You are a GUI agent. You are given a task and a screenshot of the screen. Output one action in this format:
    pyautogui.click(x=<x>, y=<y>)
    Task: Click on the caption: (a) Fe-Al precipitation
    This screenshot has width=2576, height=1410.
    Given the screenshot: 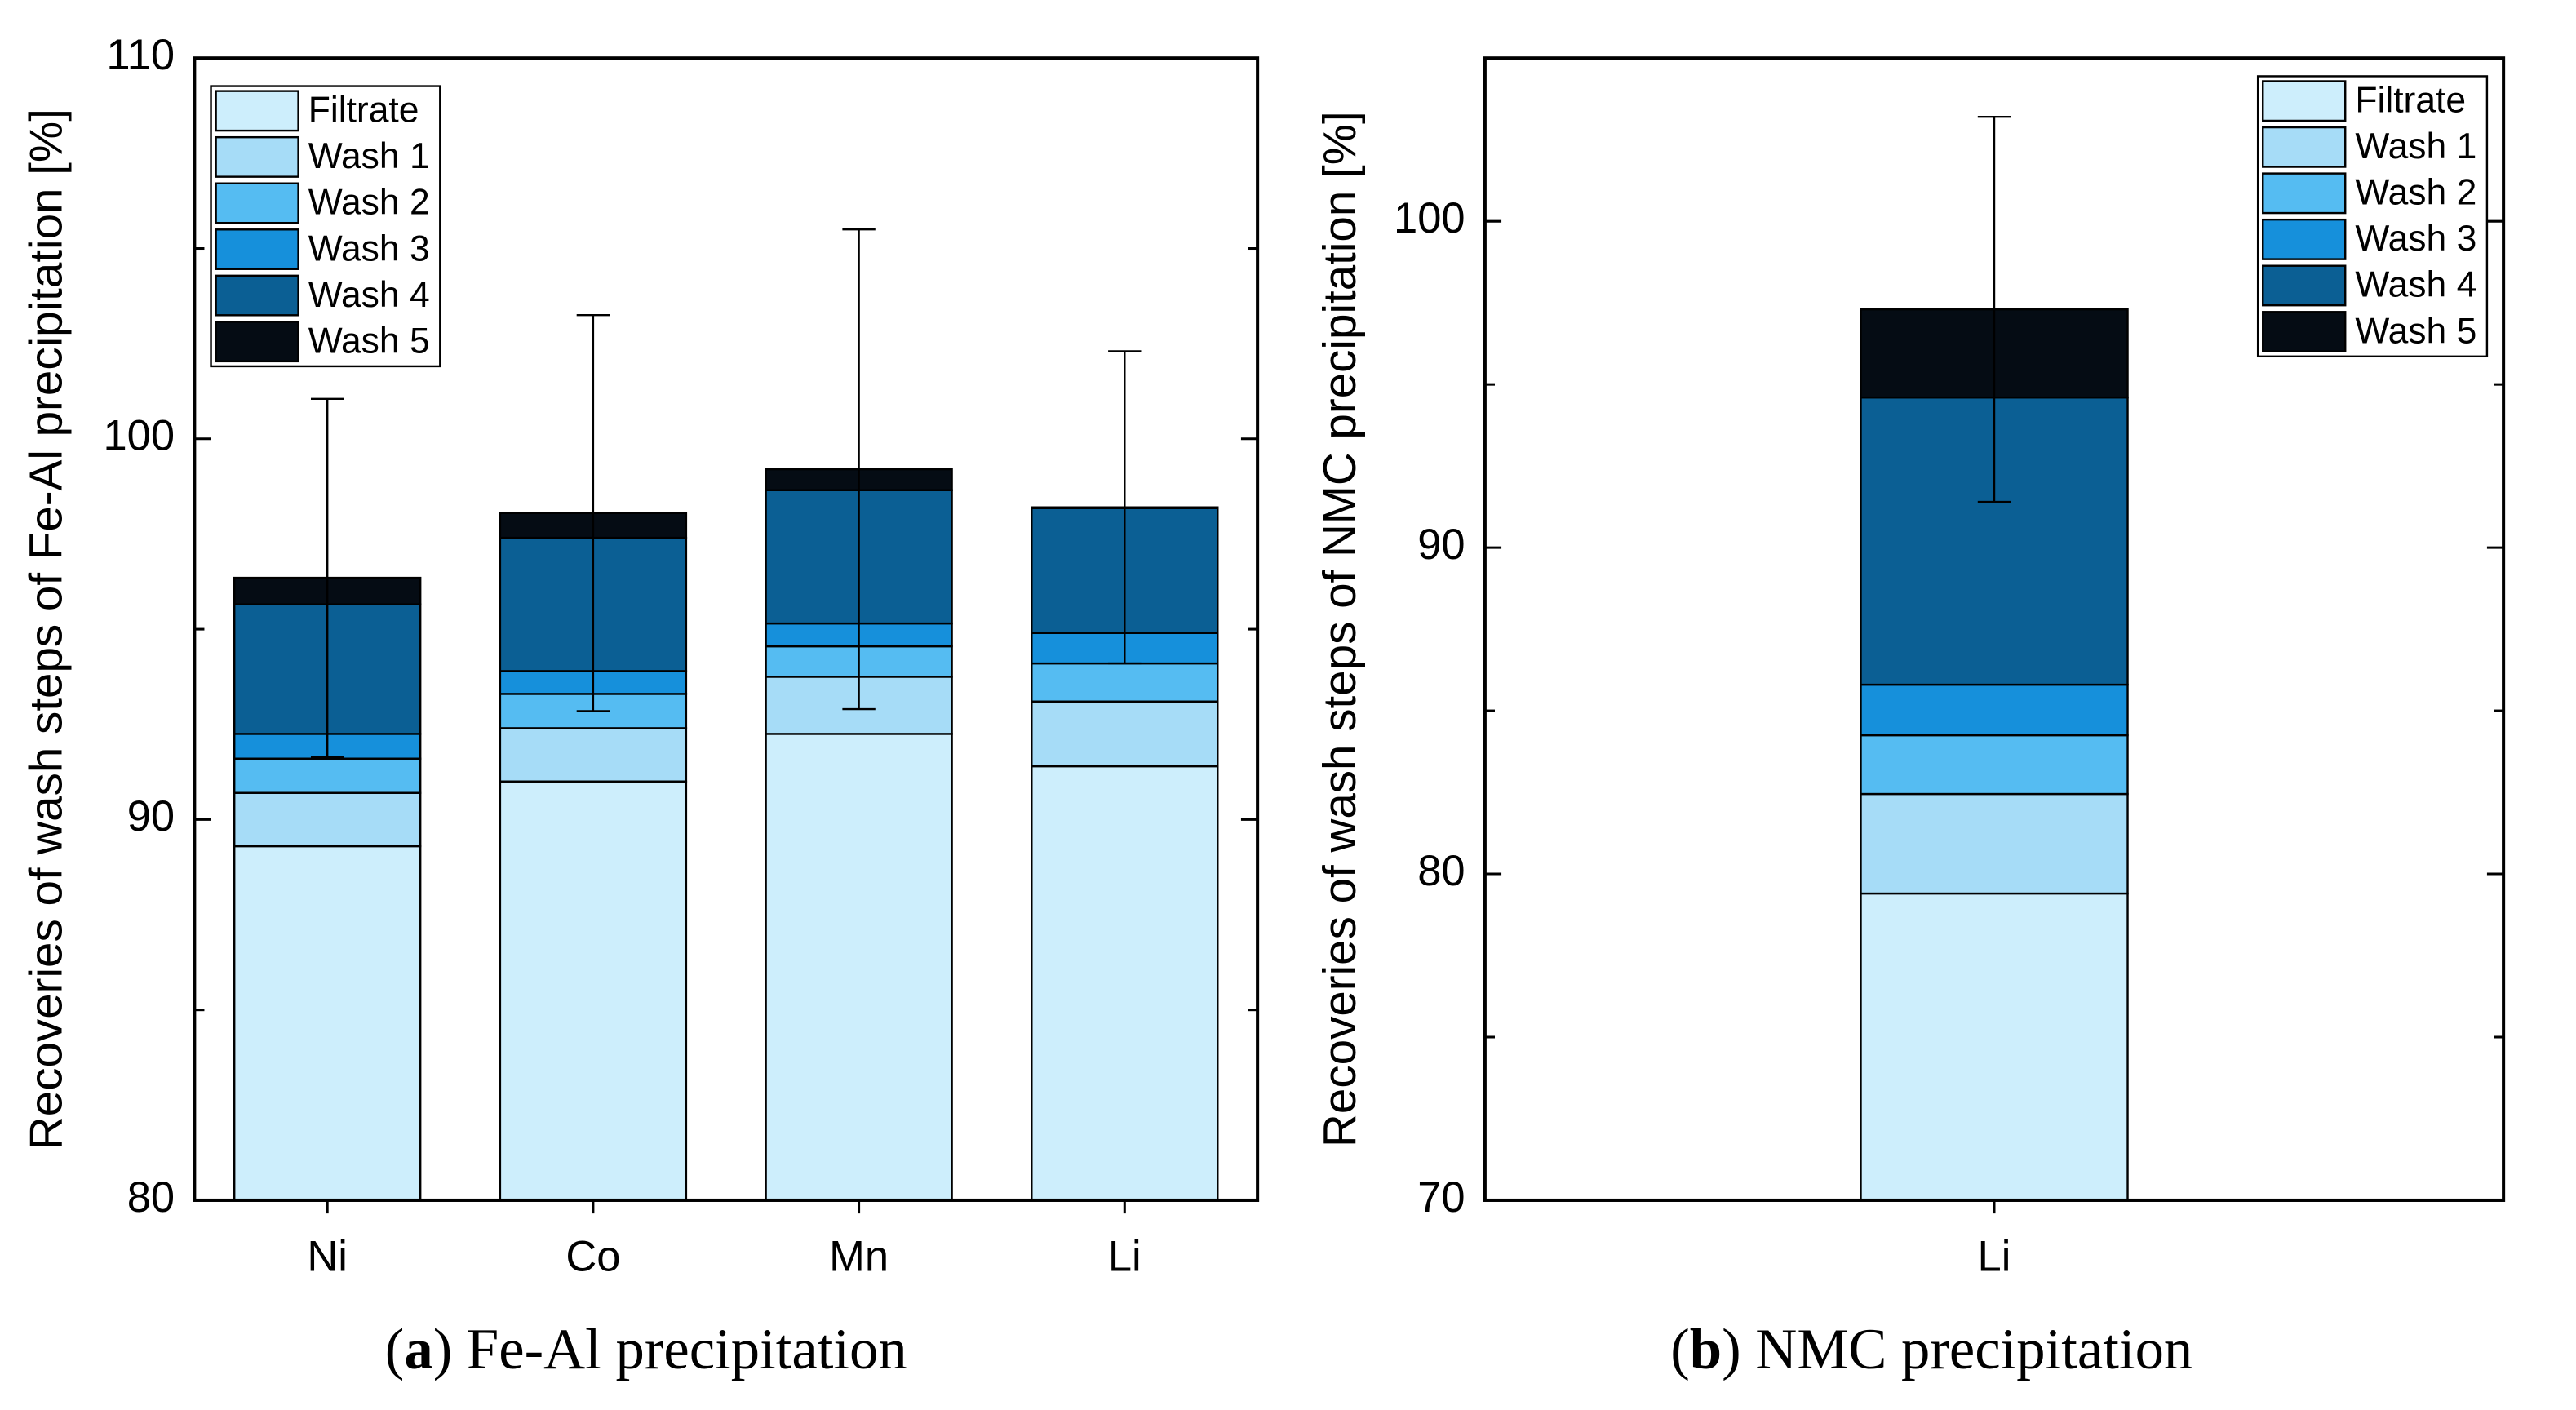 What is the action you would take?
    pyautogui.click(x=646, y=1349)
    